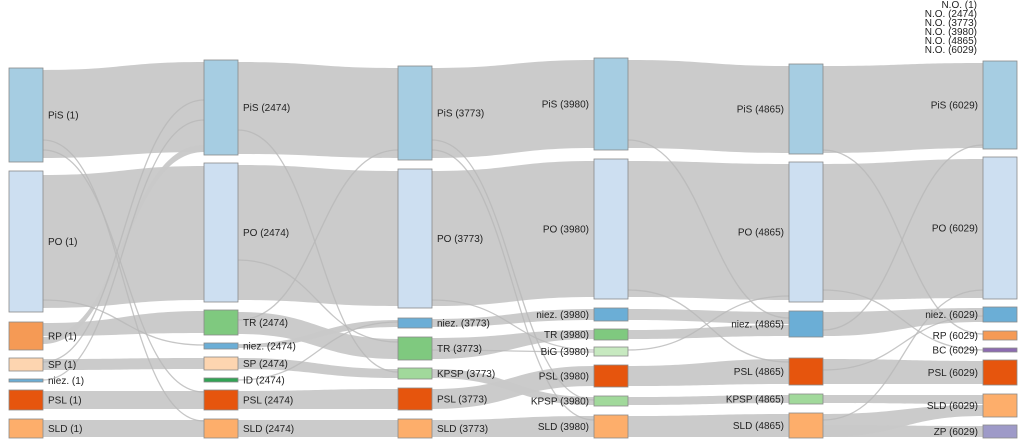 The width and height of the screenshot is (1024, 444). Describe the element at coordinates (806, 425) in the screenshot. I see `node-c4-sld` at that location.